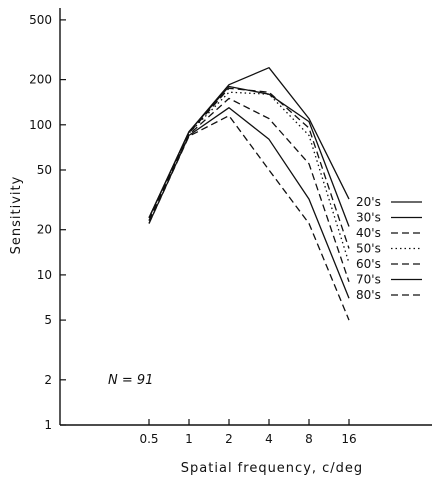 Image resolution: width=441 pixels, height=481 pixels. I want to click on x-ticks: 0.5 1 2 4 8 16, so click(248, 432).